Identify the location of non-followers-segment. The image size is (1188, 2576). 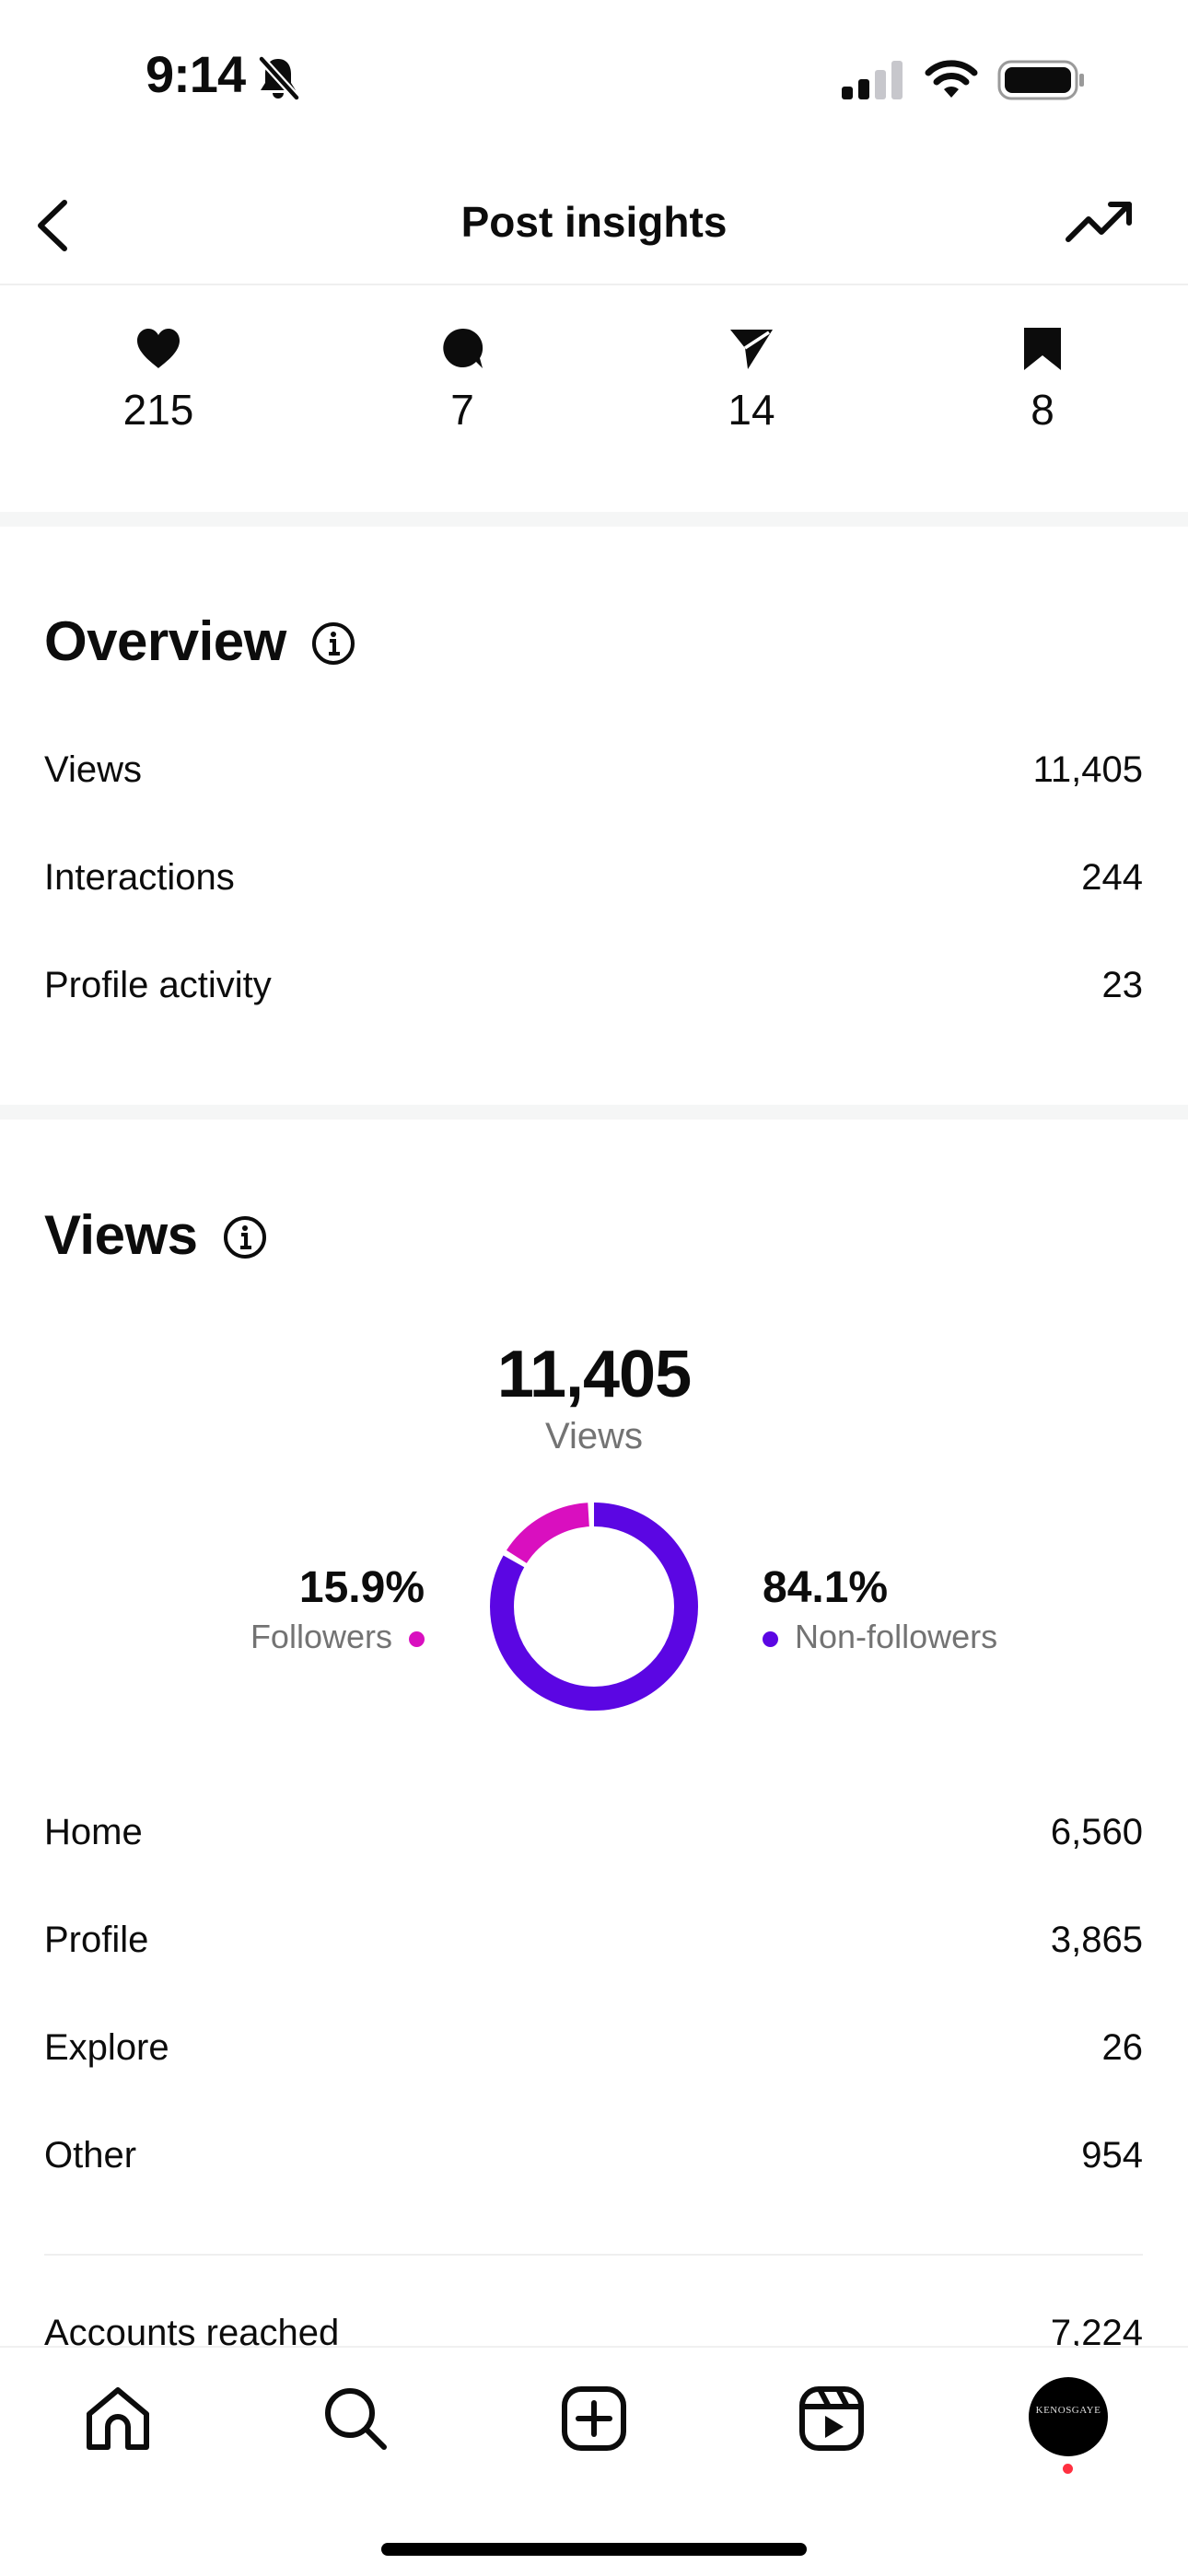
(594, 1607).